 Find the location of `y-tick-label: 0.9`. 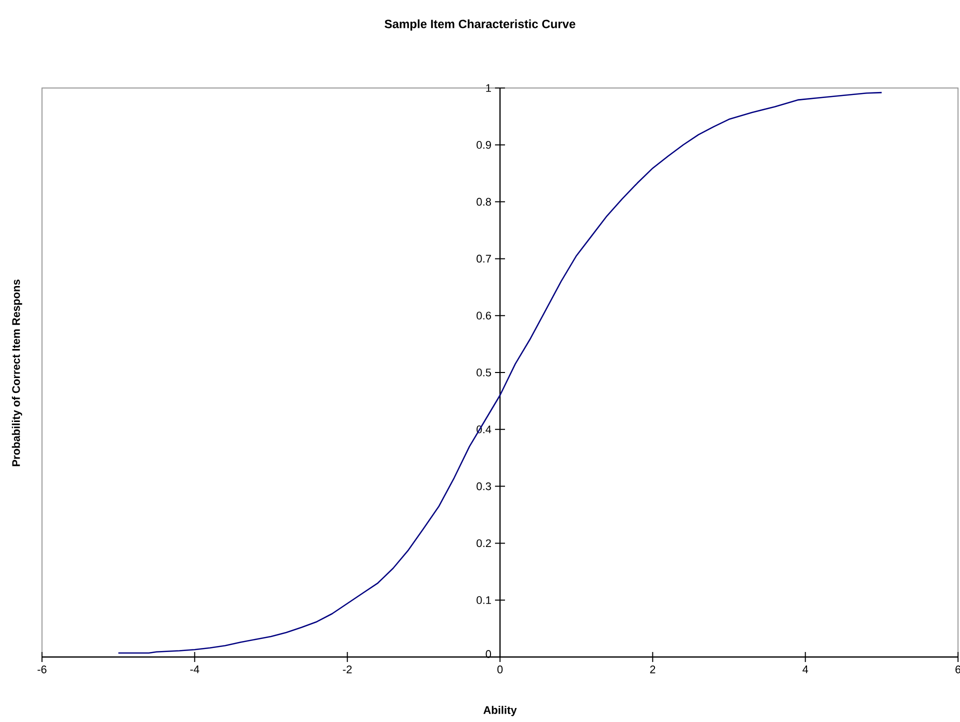

y-tick-label: 0.9 is located at coordinates (483, 145).